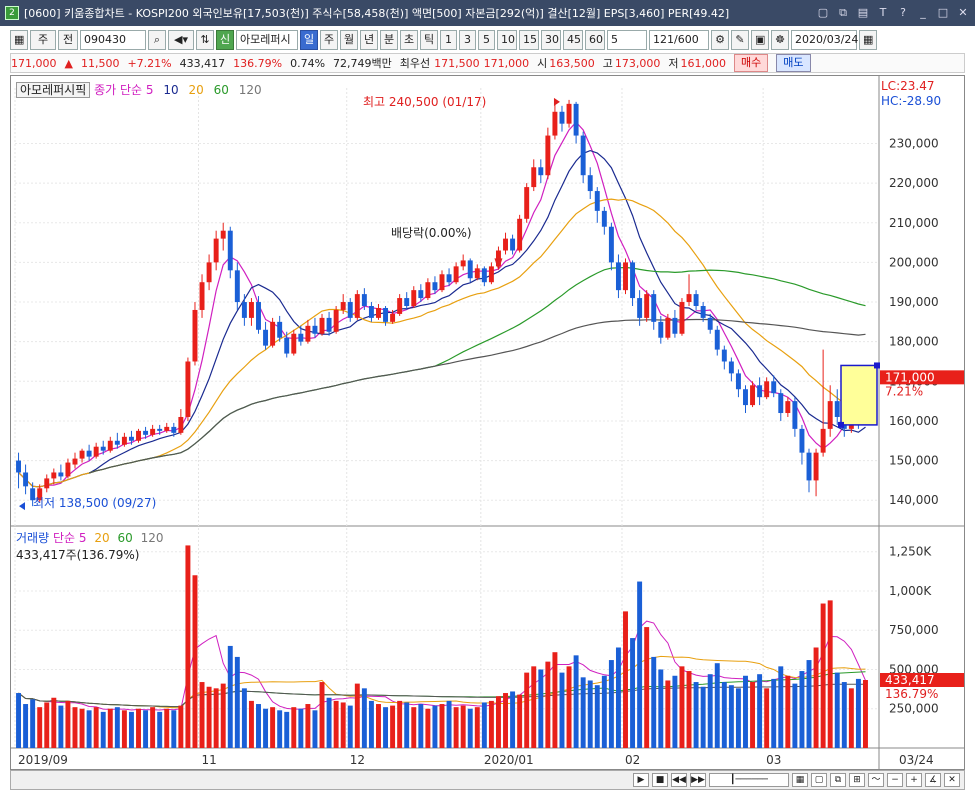 This screenshot has width=975, height=793. I want to click on vol-ma20-line, so click(442, 682).